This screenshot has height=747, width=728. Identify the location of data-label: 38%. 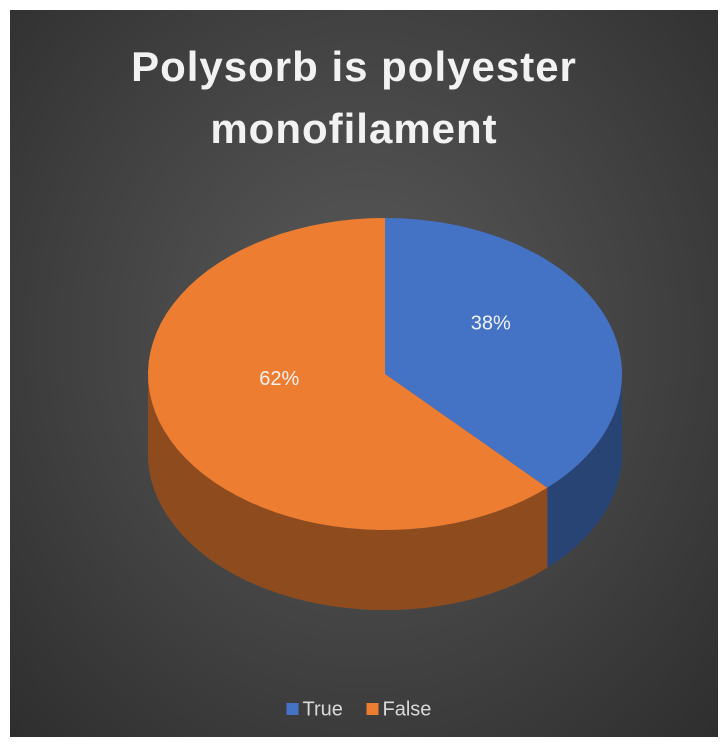
(491, 324).